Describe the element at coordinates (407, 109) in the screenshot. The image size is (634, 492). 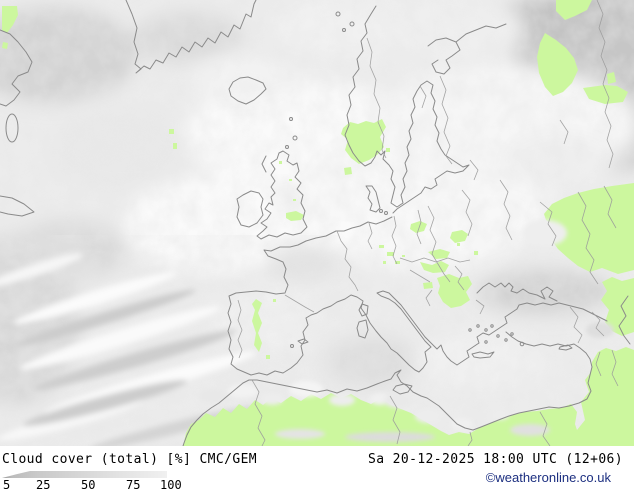
I see `scandinavia-baltic-coast` at that location.